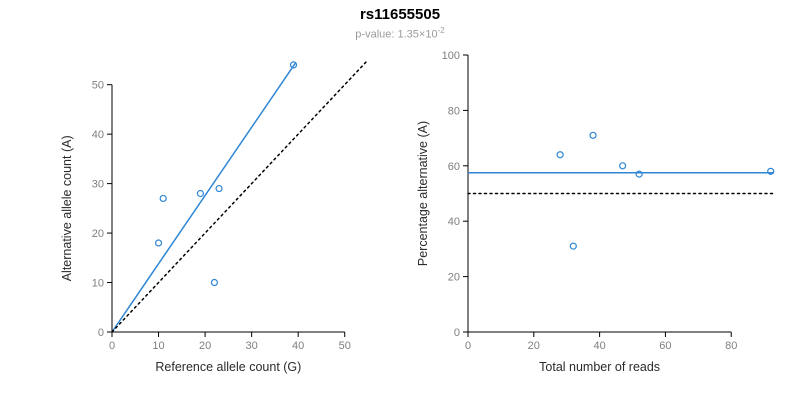 The width and height of the screenshot is (800, 400). What do you see at coordinates (441, 30) in the screenshot?
I see `pvalue-exponent: -2` at bounding box center [441, 30].